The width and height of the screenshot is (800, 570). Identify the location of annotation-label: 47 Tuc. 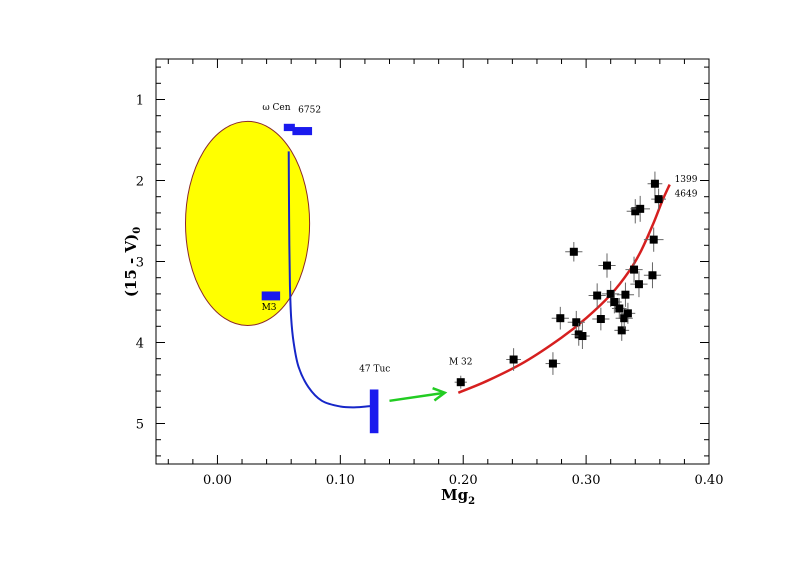
(374, 370).